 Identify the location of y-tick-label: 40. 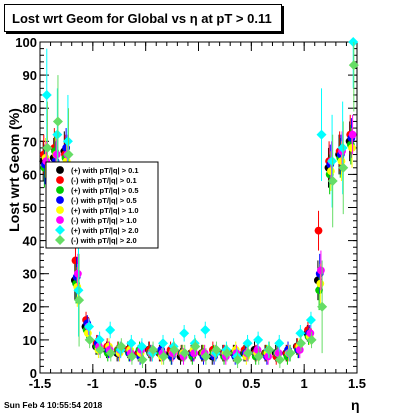
(30, 241).